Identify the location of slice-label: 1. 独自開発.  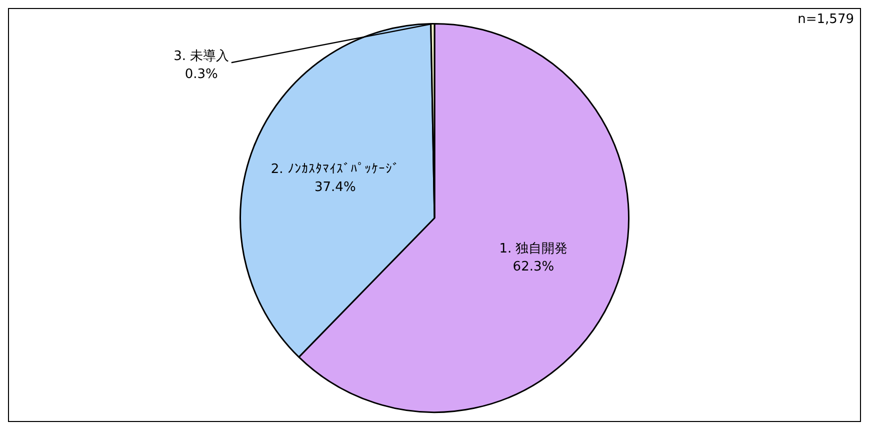
(533, 249).